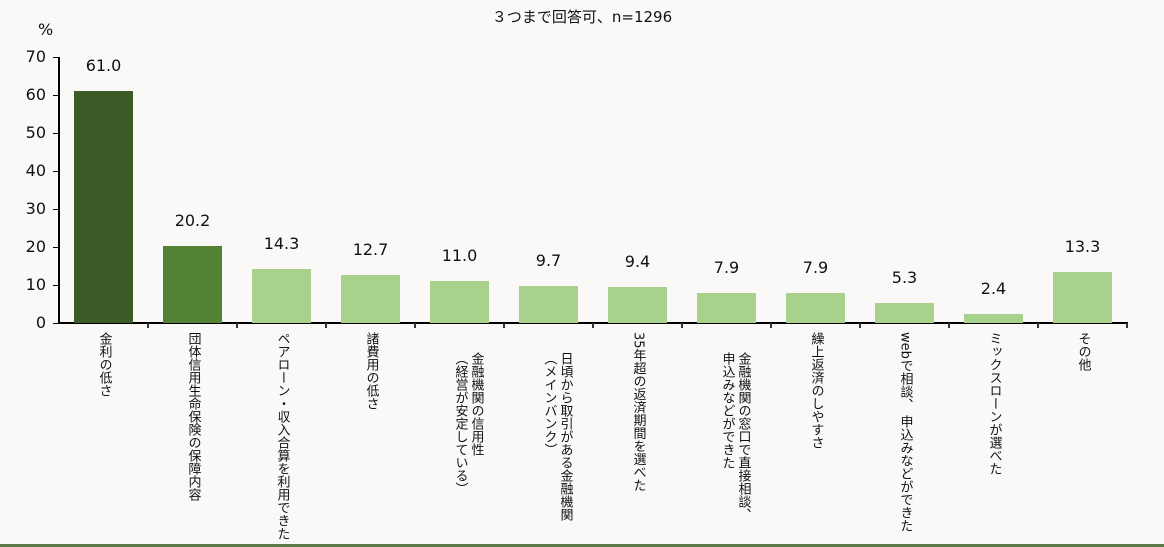  I want to click on value-label: 20.2, so click(192, 221).